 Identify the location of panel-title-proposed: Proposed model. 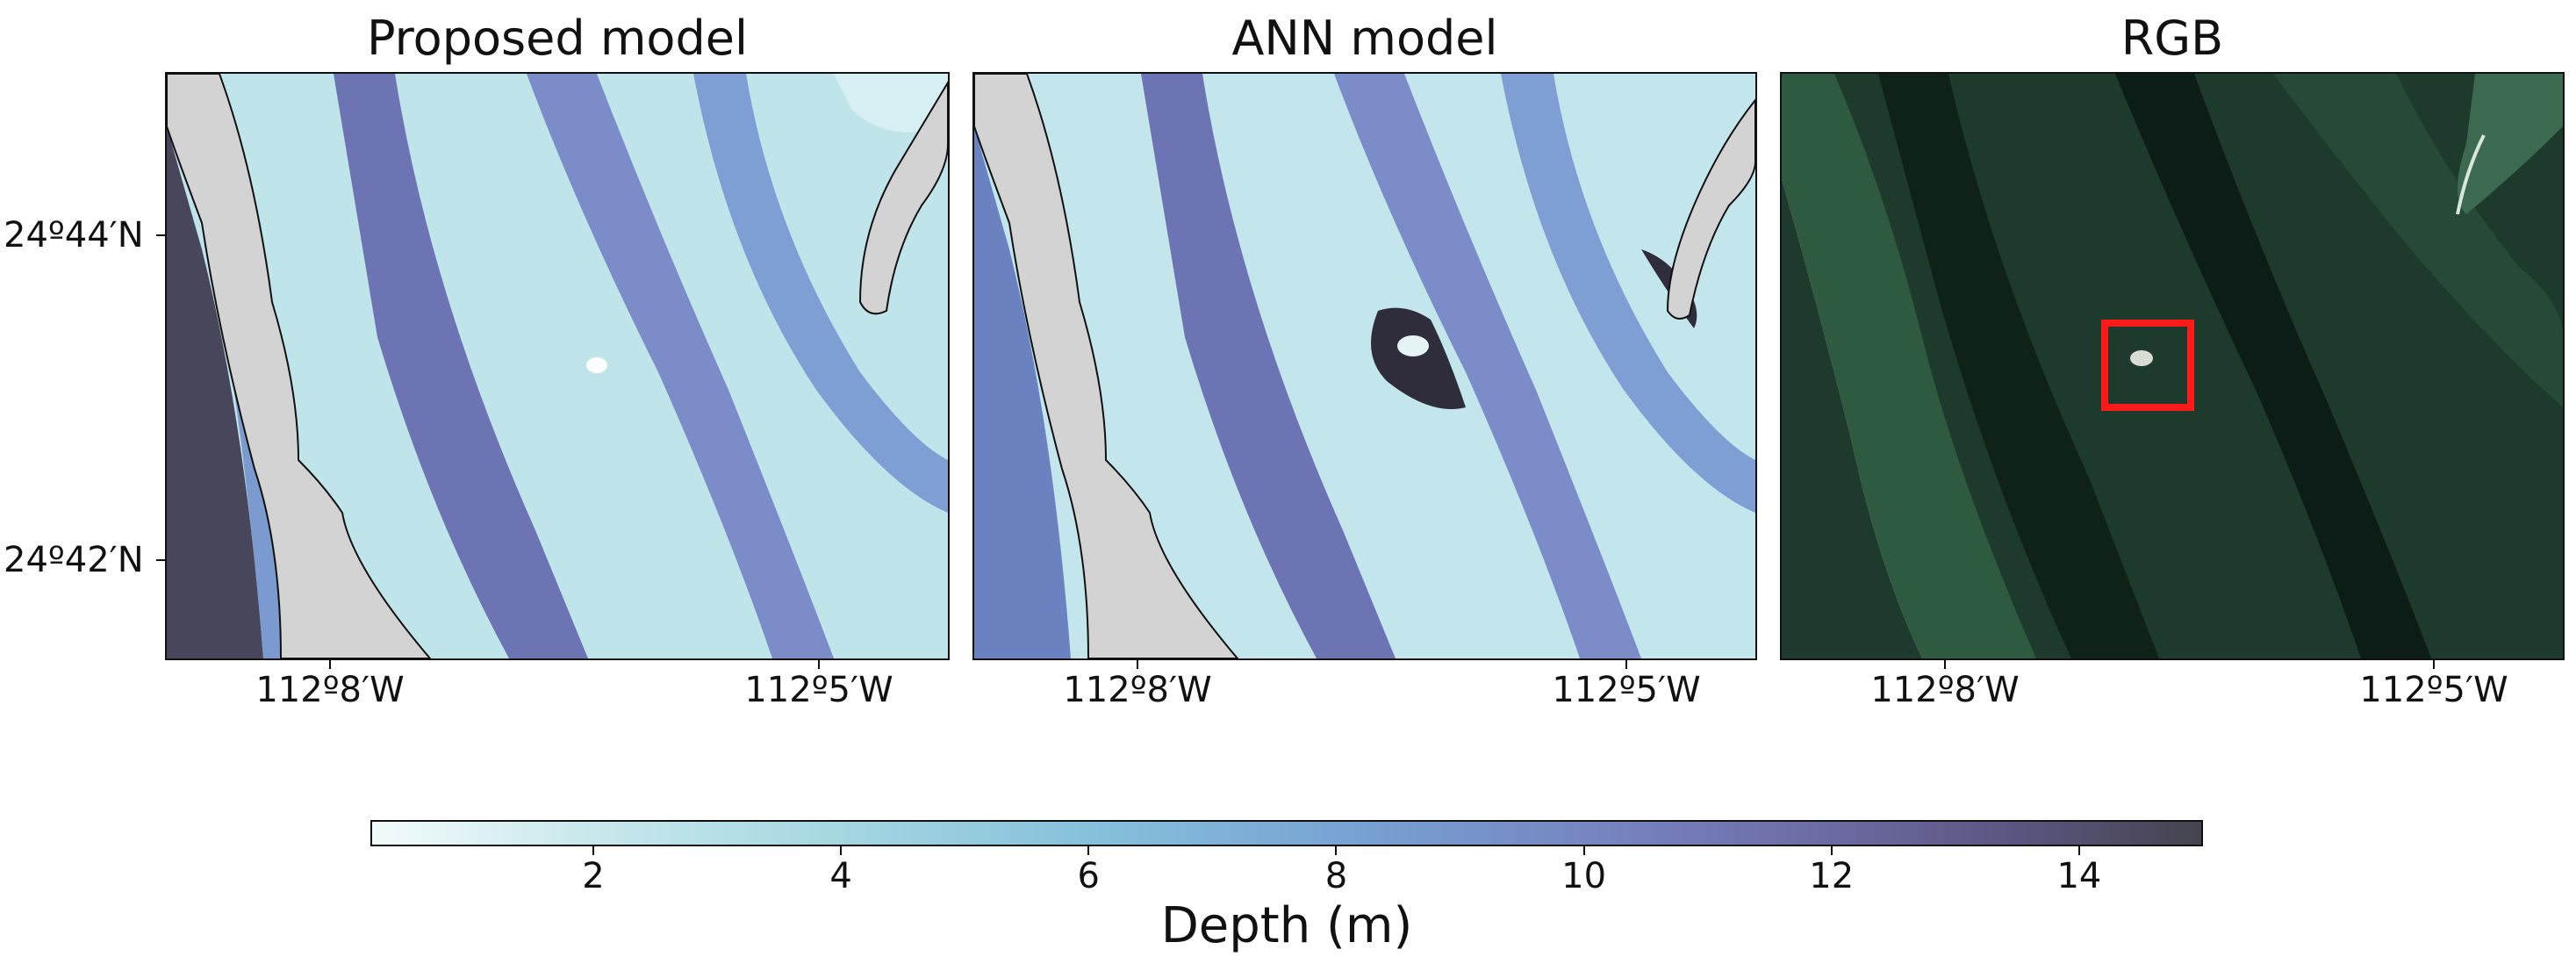
(557, 38).